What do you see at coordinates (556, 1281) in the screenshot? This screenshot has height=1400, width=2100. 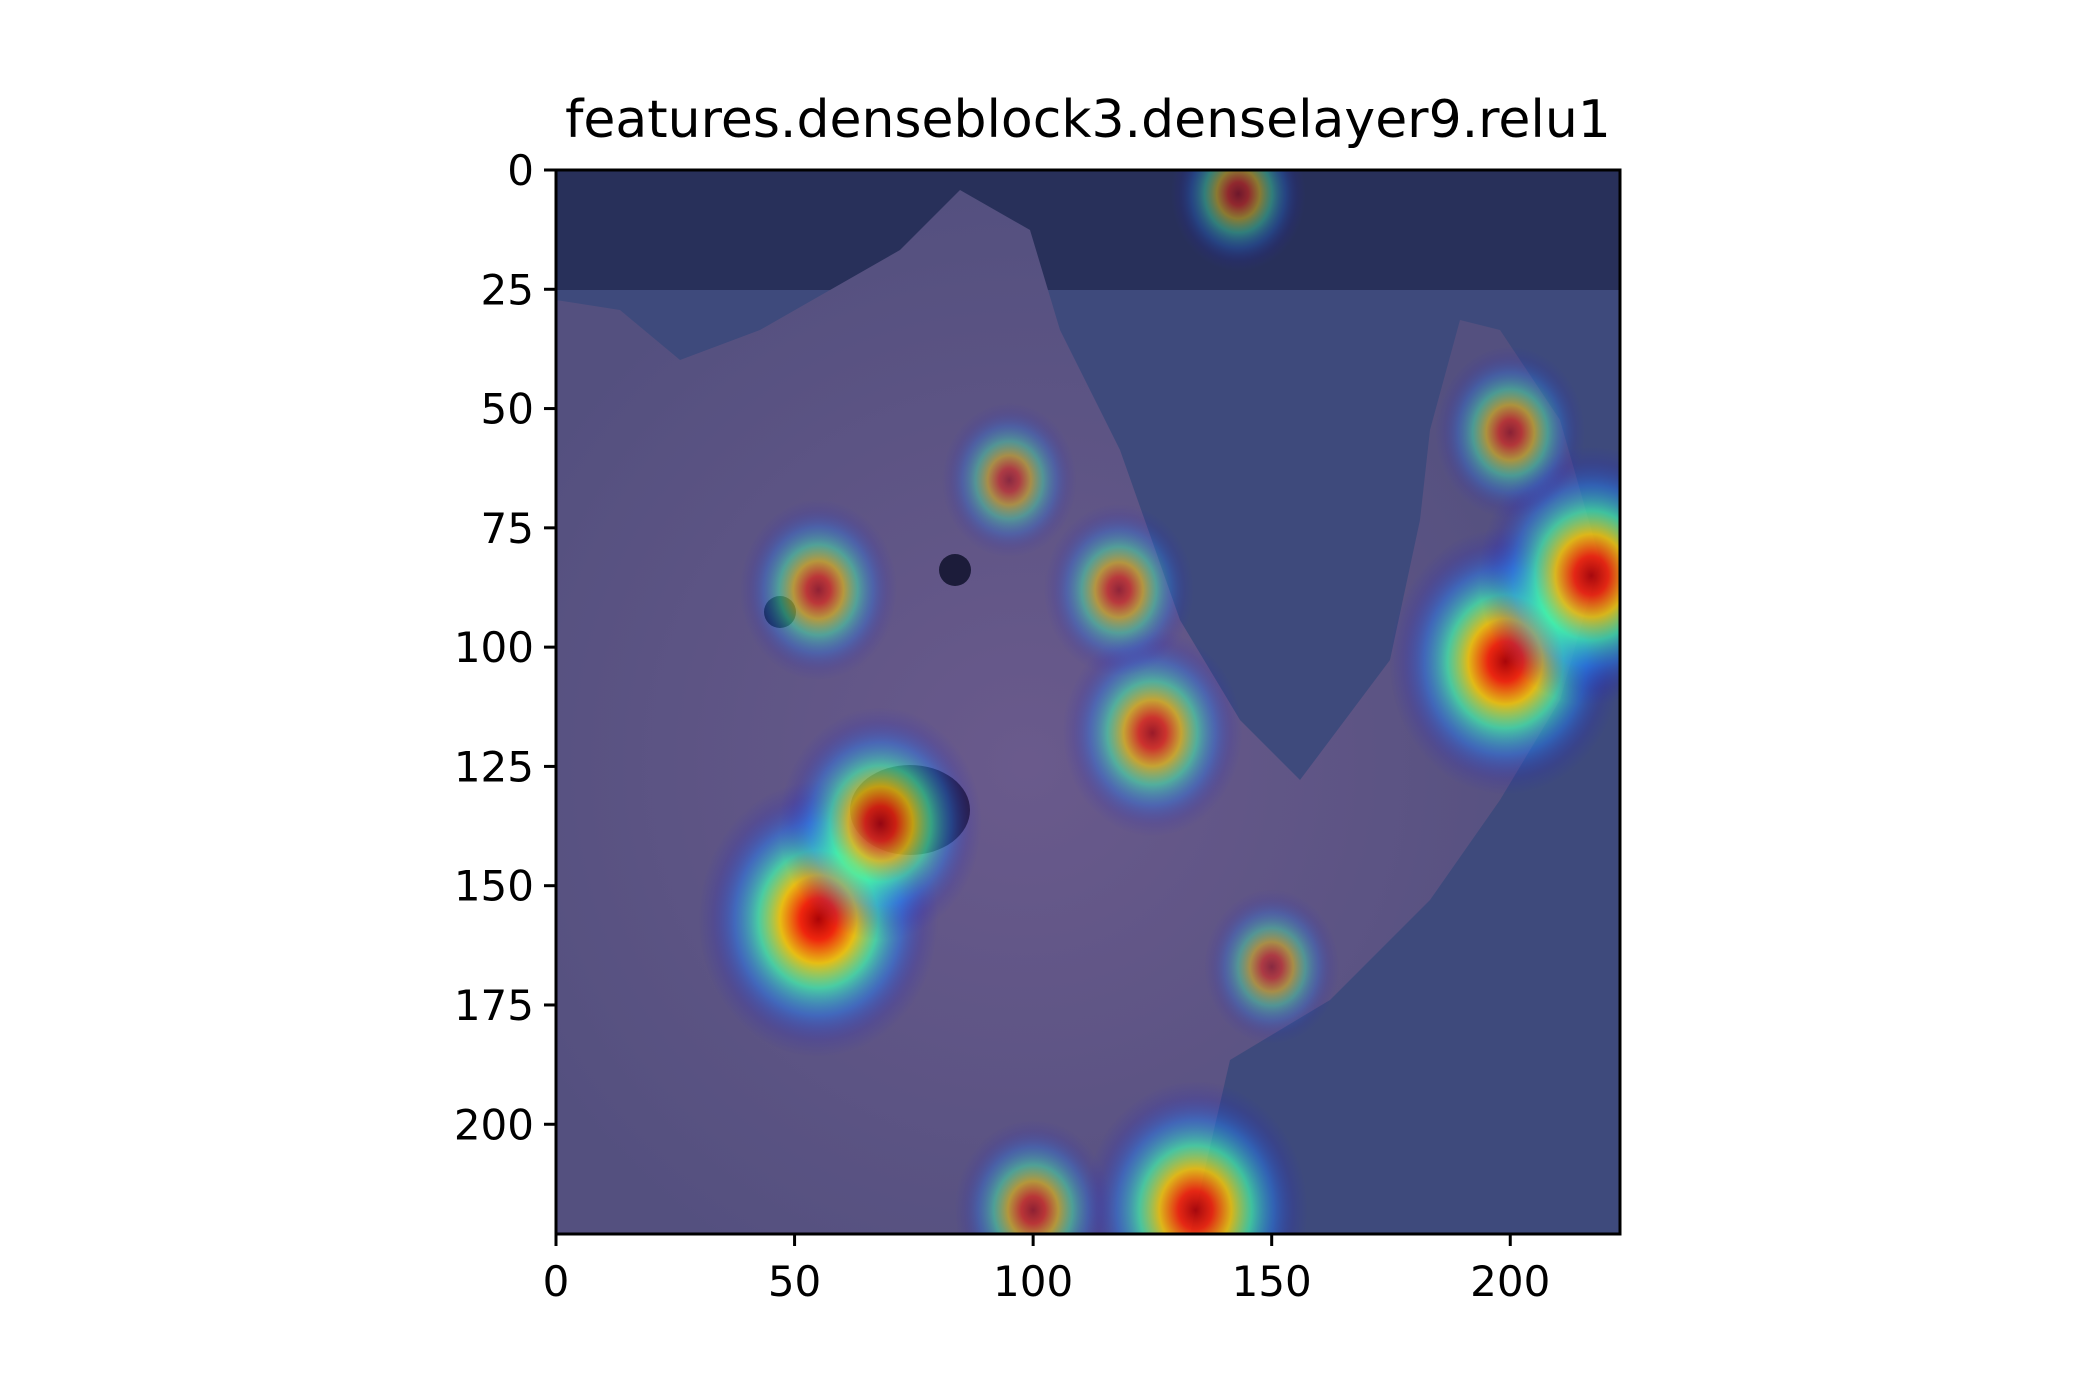 I see `x-tick-label: 0` at bounding box center [556, 1281].